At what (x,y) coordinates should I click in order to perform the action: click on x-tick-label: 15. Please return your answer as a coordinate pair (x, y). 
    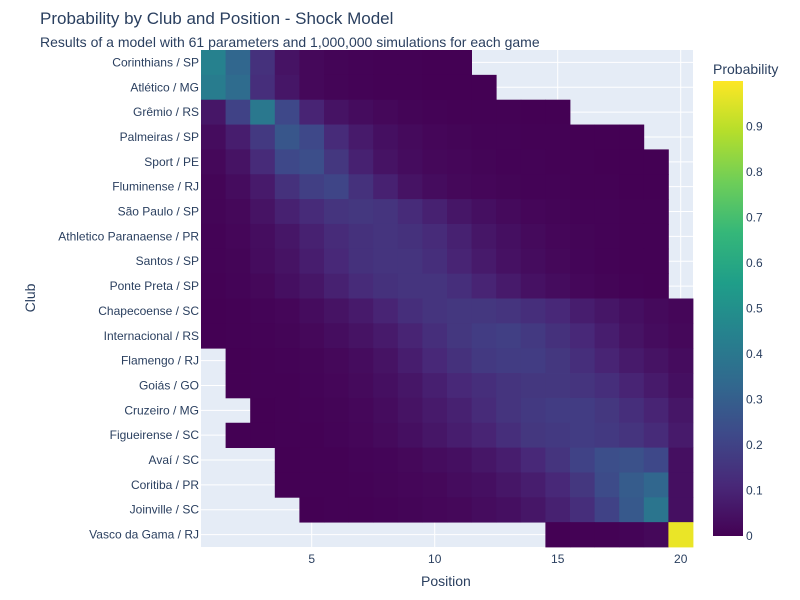
    Looking at the image, I should click on (558, 559).